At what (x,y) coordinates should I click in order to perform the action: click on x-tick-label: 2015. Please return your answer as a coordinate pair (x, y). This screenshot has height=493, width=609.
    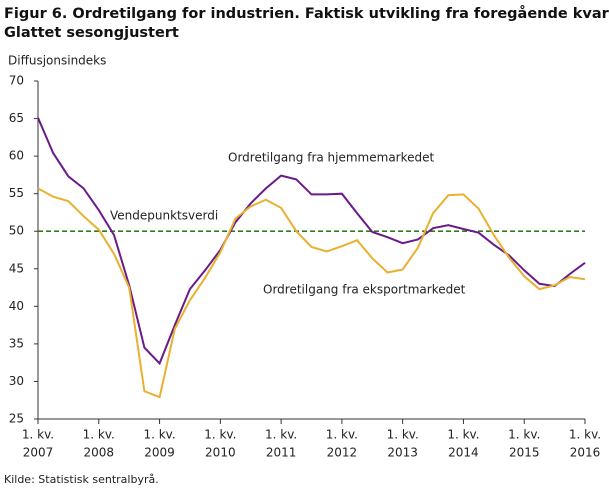
    Looking at the image, I should click on (524, 453).